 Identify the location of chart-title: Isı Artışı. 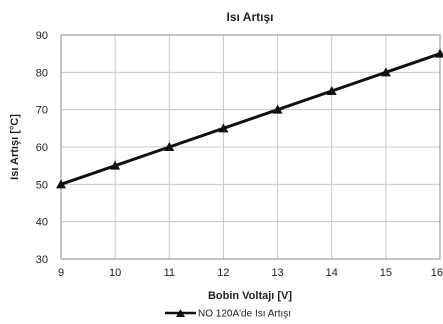
(250, 17).